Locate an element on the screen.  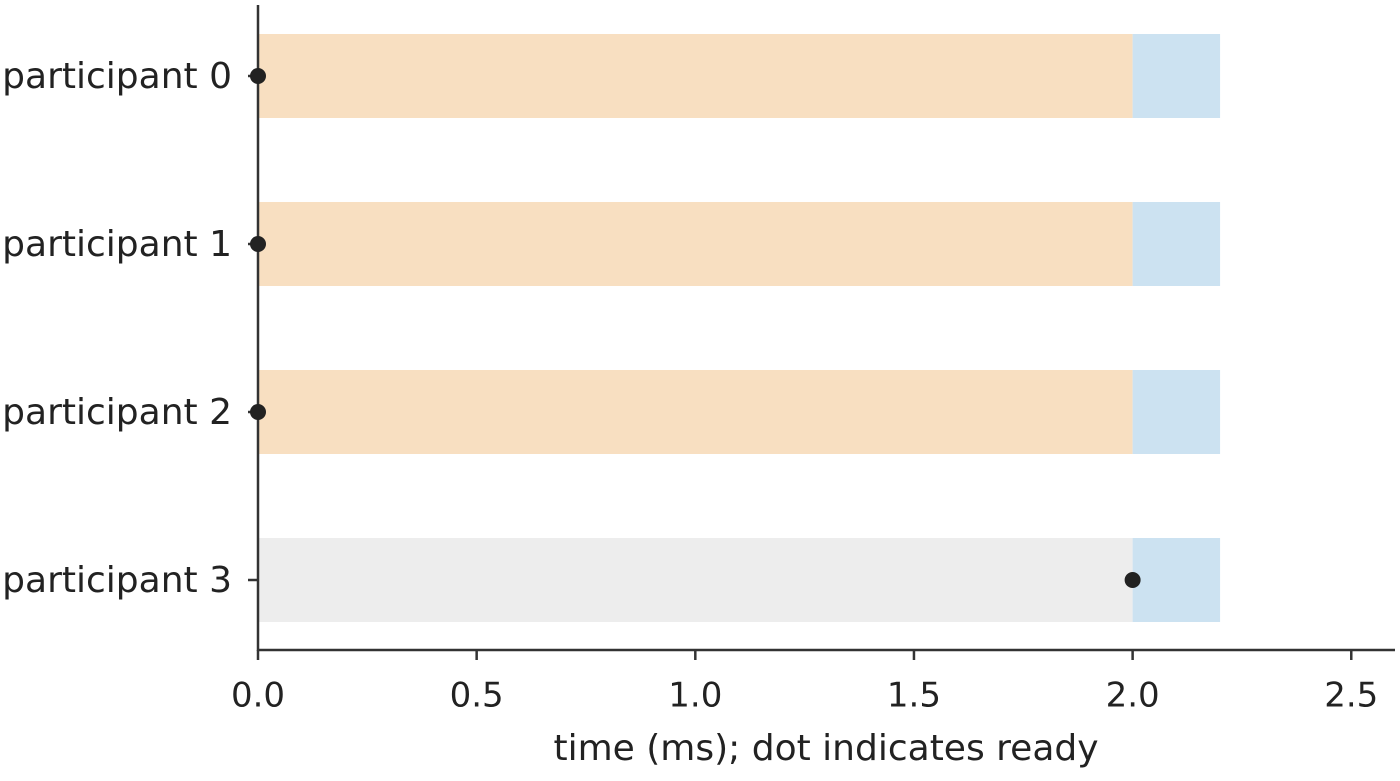
y-tick-label: participant 3 is located at coordinates (117, 580).